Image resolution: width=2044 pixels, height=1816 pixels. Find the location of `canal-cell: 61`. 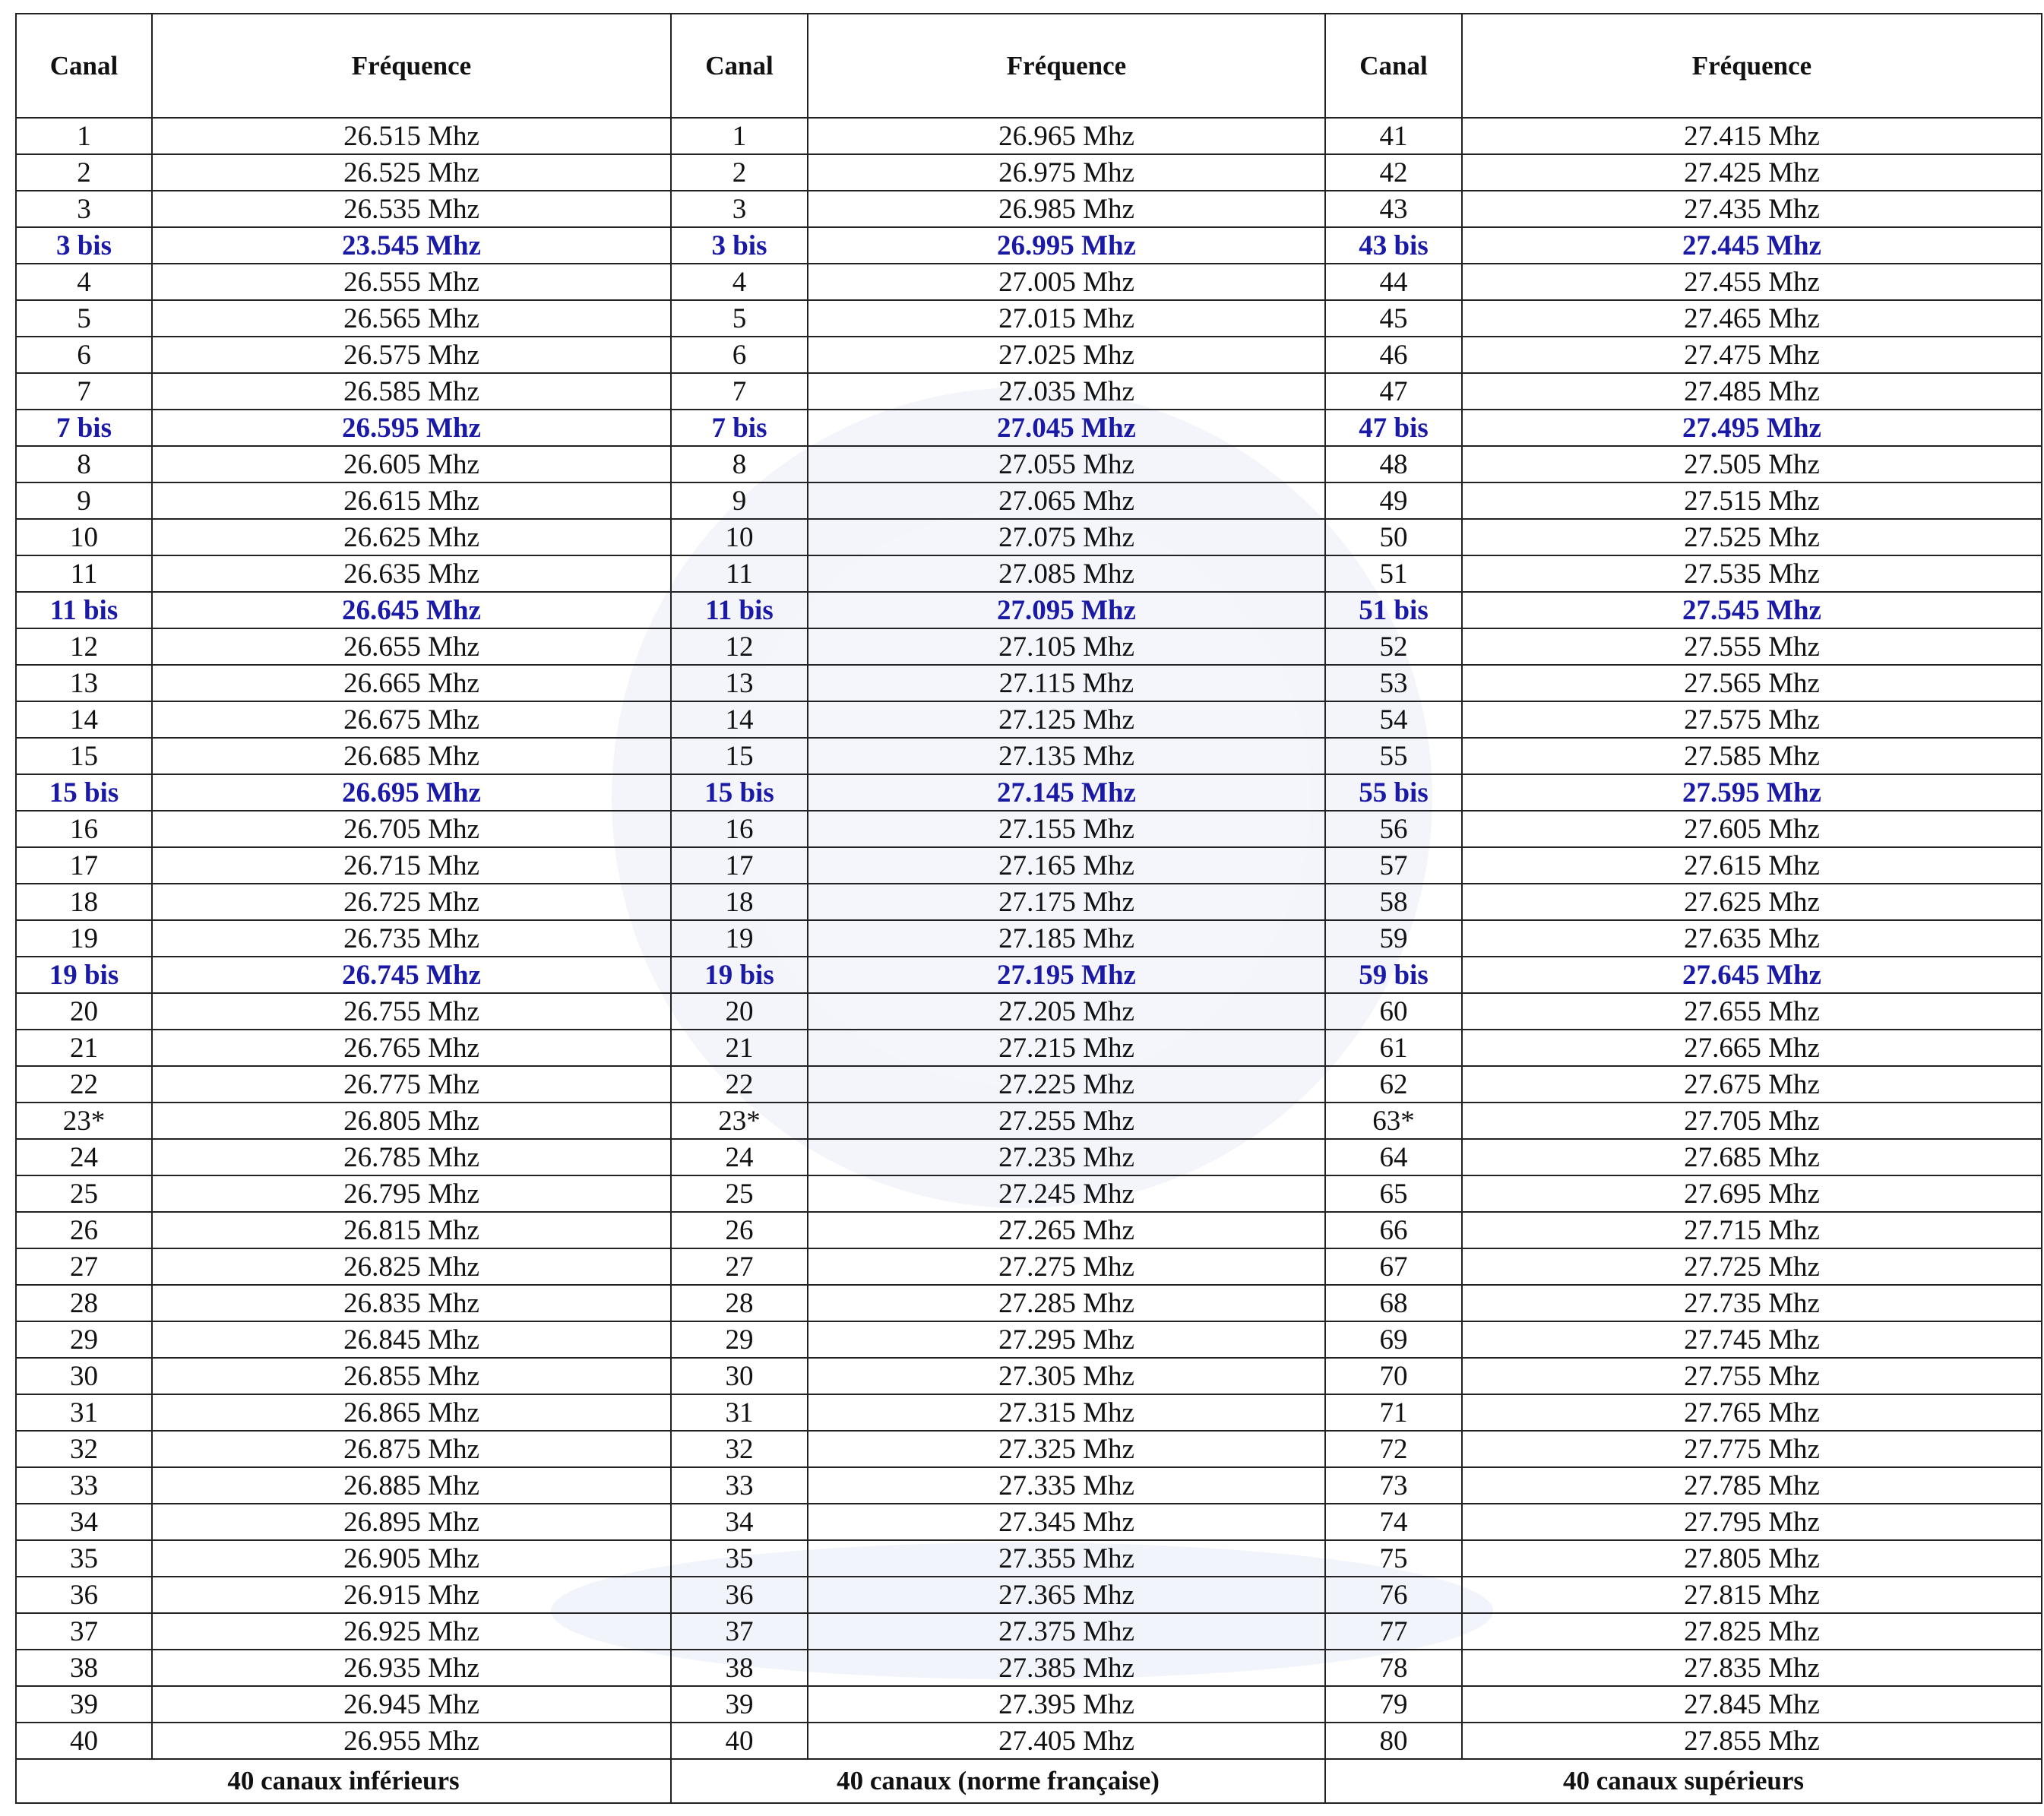

canal-cell: 61 is located at coordinates (1393, 1048).